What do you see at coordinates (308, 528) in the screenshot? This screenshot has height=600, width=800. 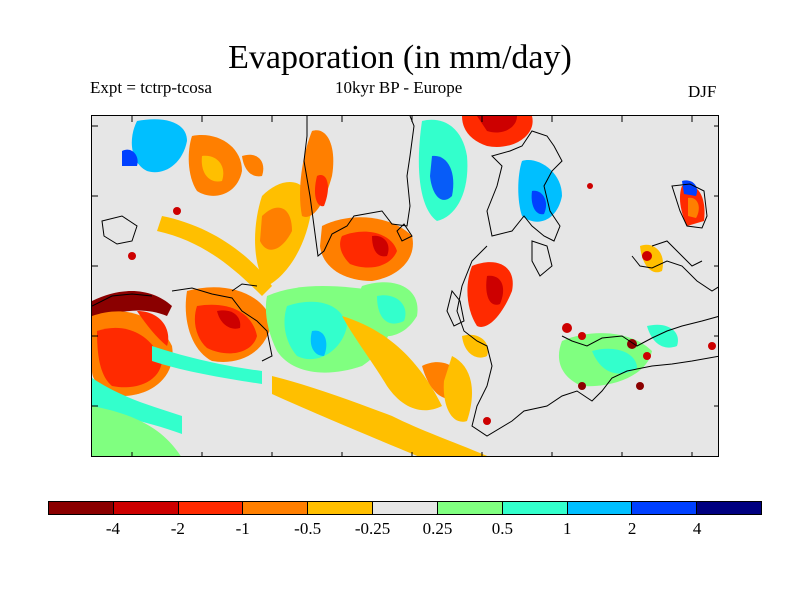 I see `colorbar-label: -0.5` at bounding box center [308, 528].